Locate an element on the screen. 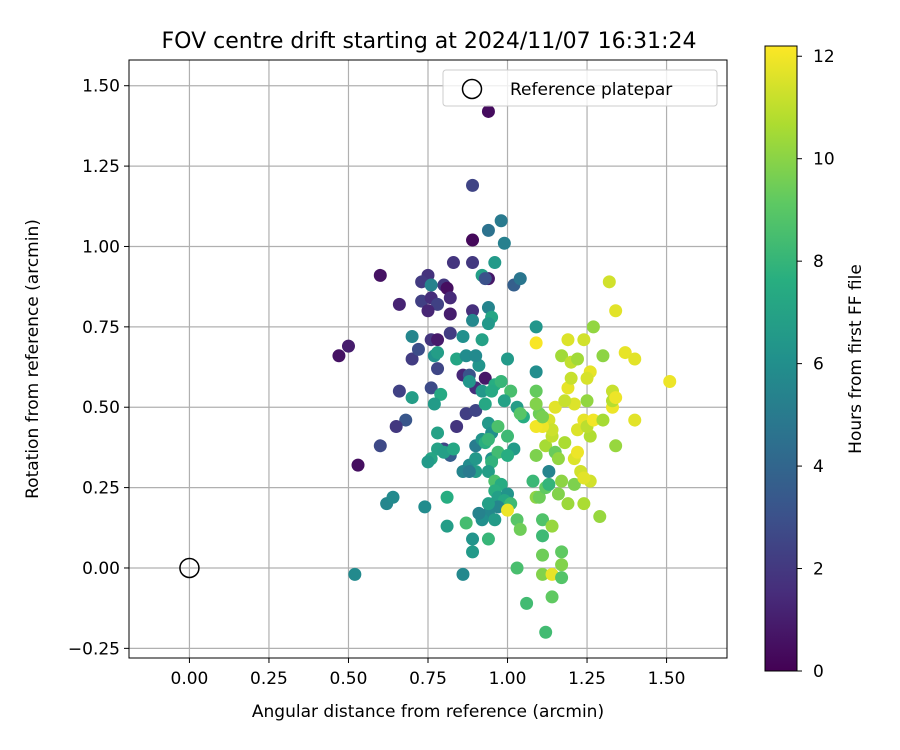  x-axis-label: Angular distance from reference (arcmin) is located at coordinates (428, 712).